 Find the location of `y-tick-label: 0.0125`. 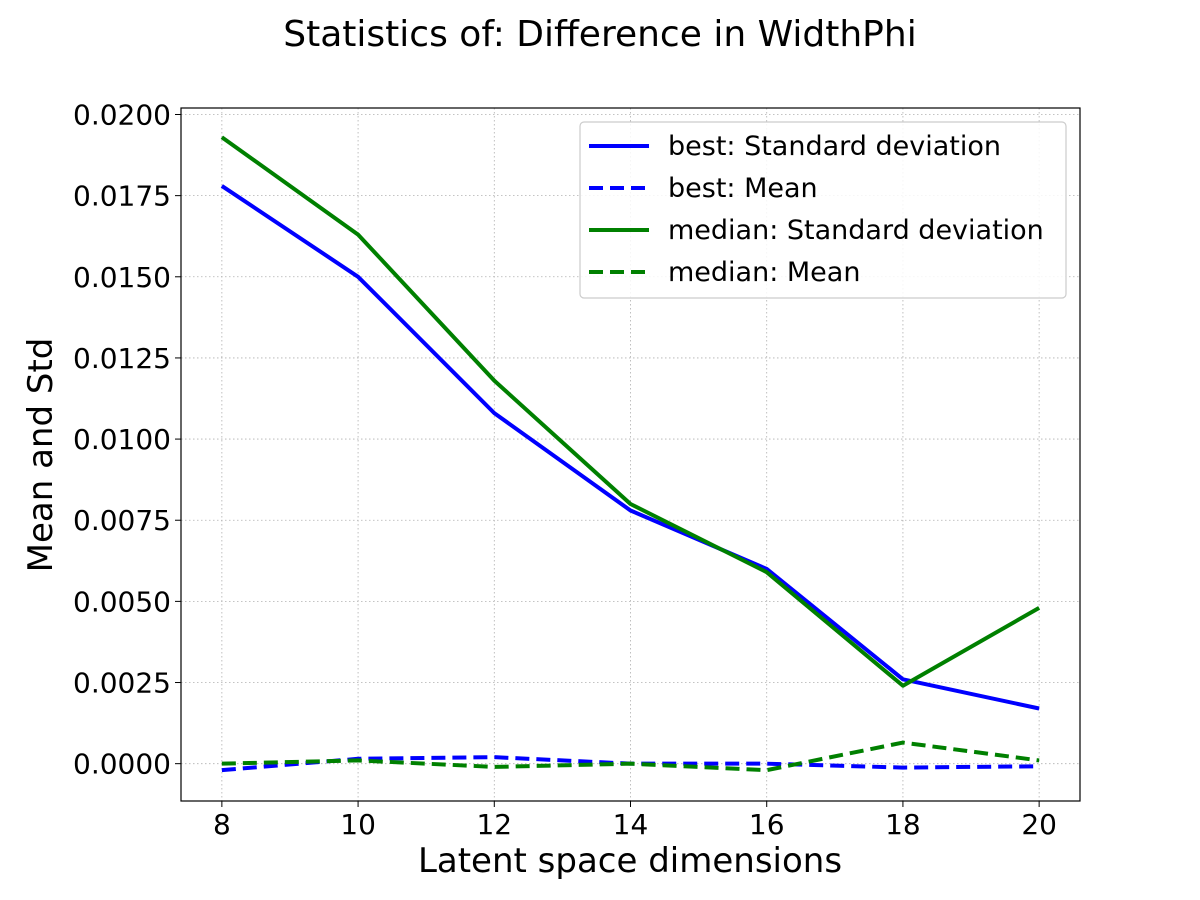

y-tick-label: 0.0125 is located at coordinates (122, 358).